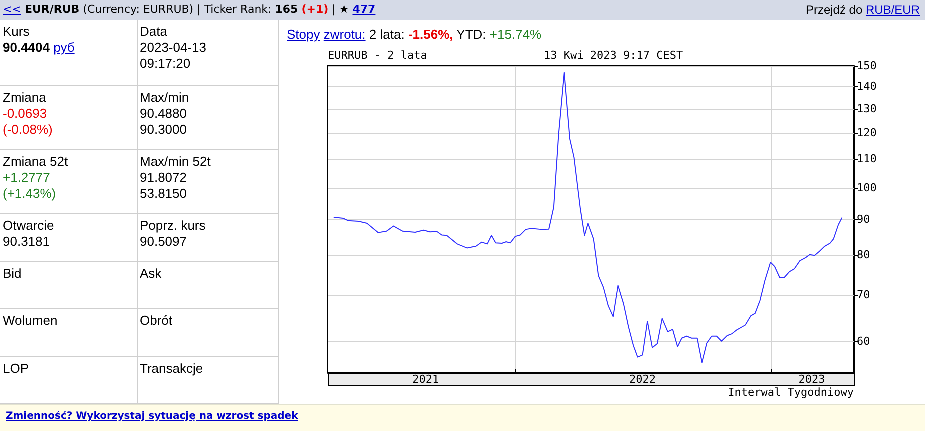  What do you see at coordinates (414, 34) in the screenshot?
I see `text: Stopy zwrotu: 2 lata: -1.56%, YTD: +15.74%` at bounding box center [414, 34].